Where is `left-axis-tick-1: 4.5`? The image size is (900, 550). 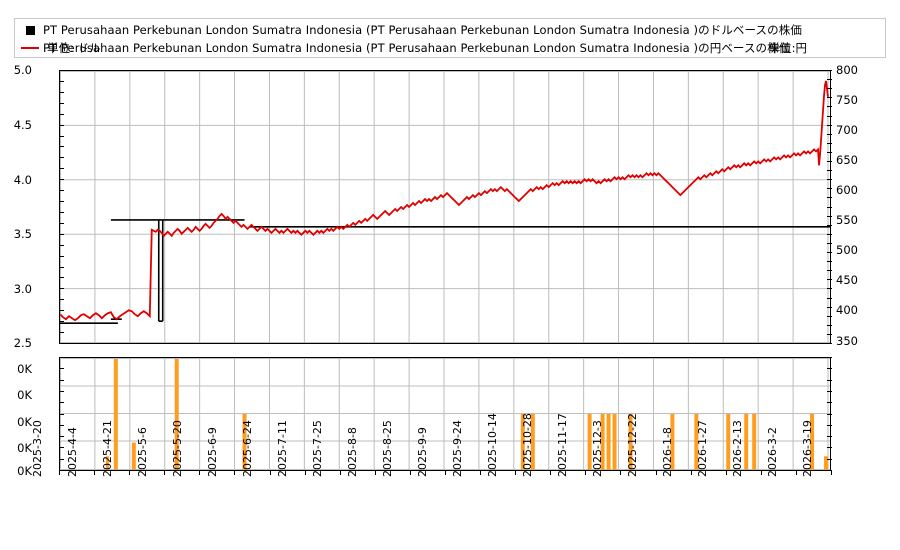
left-axis-tick-1: 4.5 is located at coordinates (22, 125).